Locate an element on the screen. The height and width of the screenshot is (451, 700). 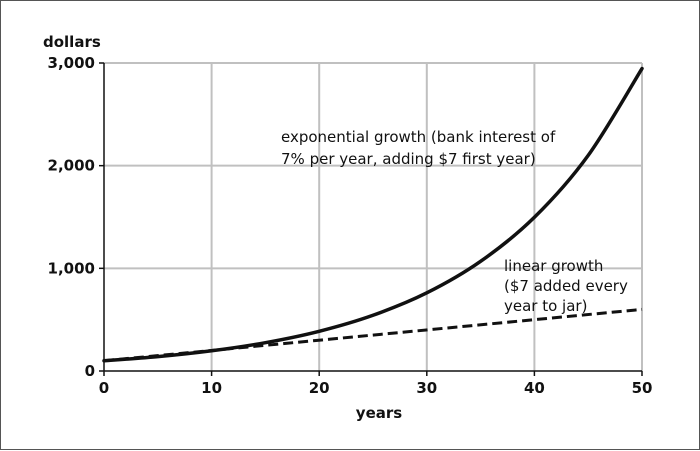
annotation-linear-line-2: ($7 added every is located at coordinates (566, 286).